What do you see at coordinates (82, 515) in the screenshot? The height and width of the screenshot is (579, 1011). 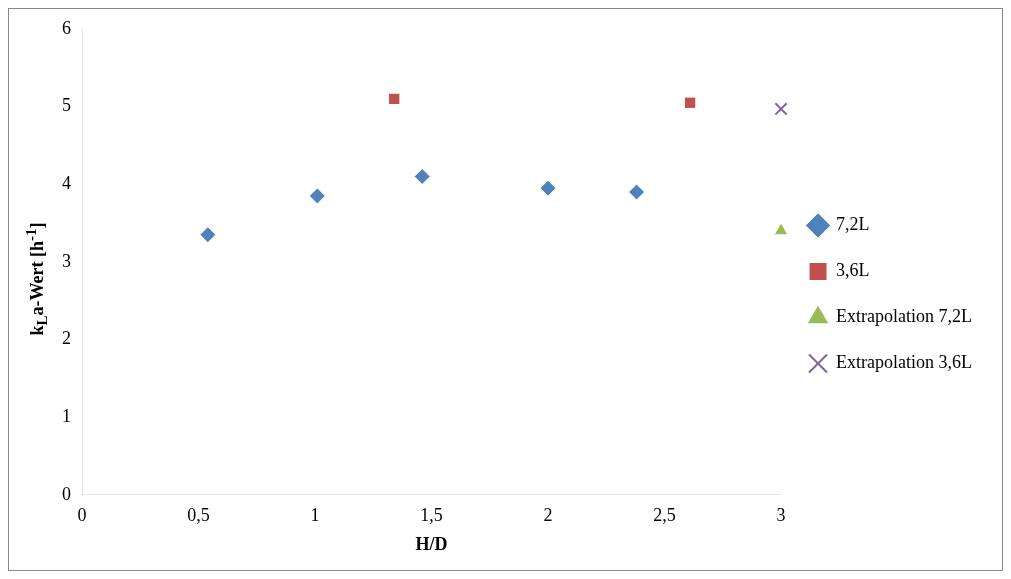 I see `x-tick-label: 0` at bounding box center [82, 515].